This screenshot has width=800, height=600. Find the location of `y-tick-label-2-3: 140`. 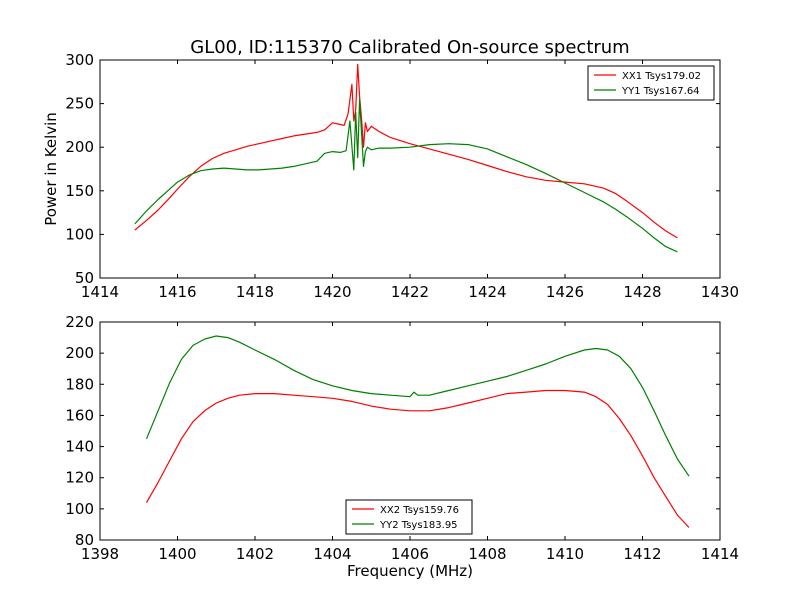

y-tick-label-2-3: 140 is located at coordinates (79, 447).